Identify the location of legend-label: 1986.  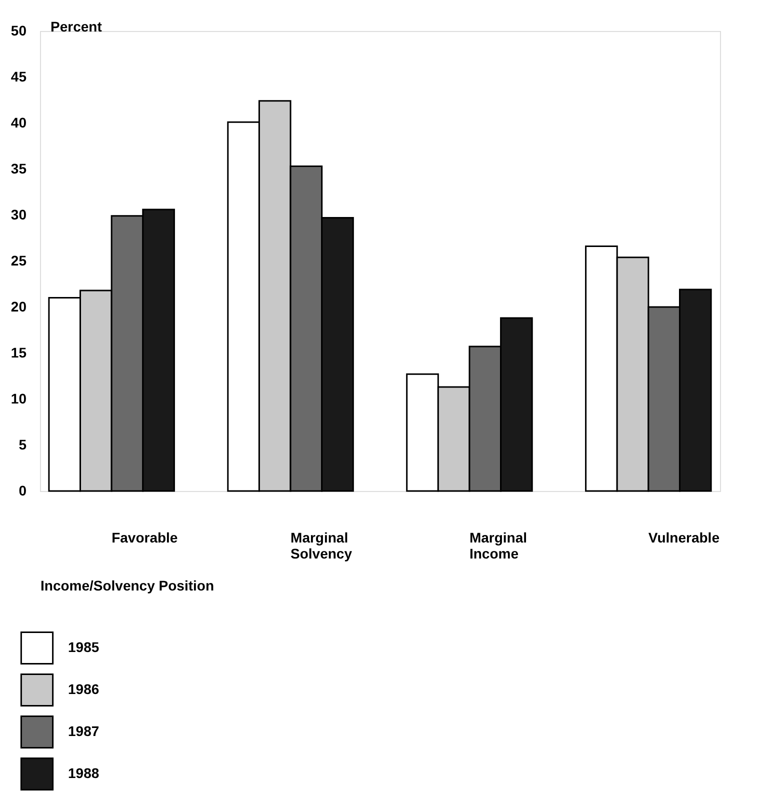
(84, 689).